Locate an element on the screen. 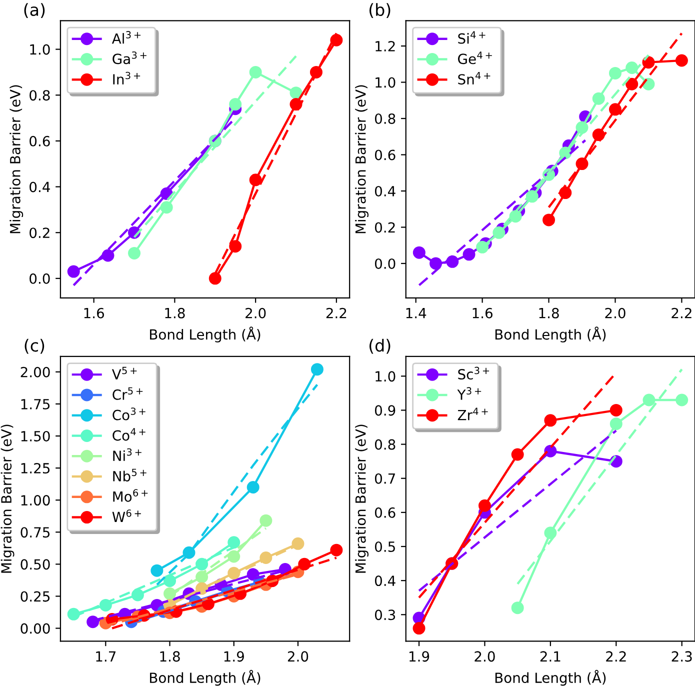 The image size is (695, 688). chart-title: (c) is located at coordinates (34, 346).